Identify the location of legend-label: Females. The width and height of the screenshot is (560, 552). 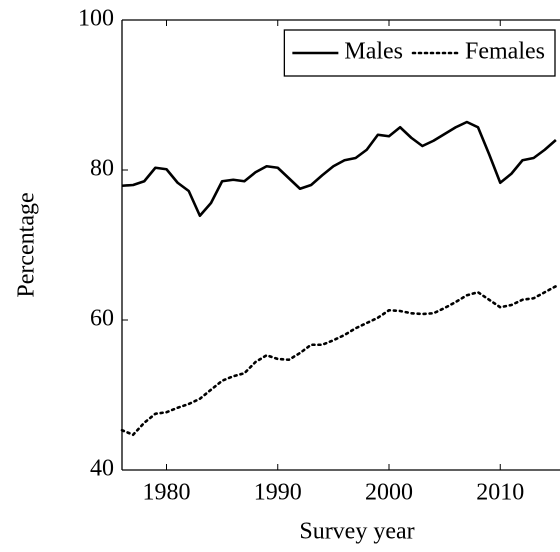
(505, 52).